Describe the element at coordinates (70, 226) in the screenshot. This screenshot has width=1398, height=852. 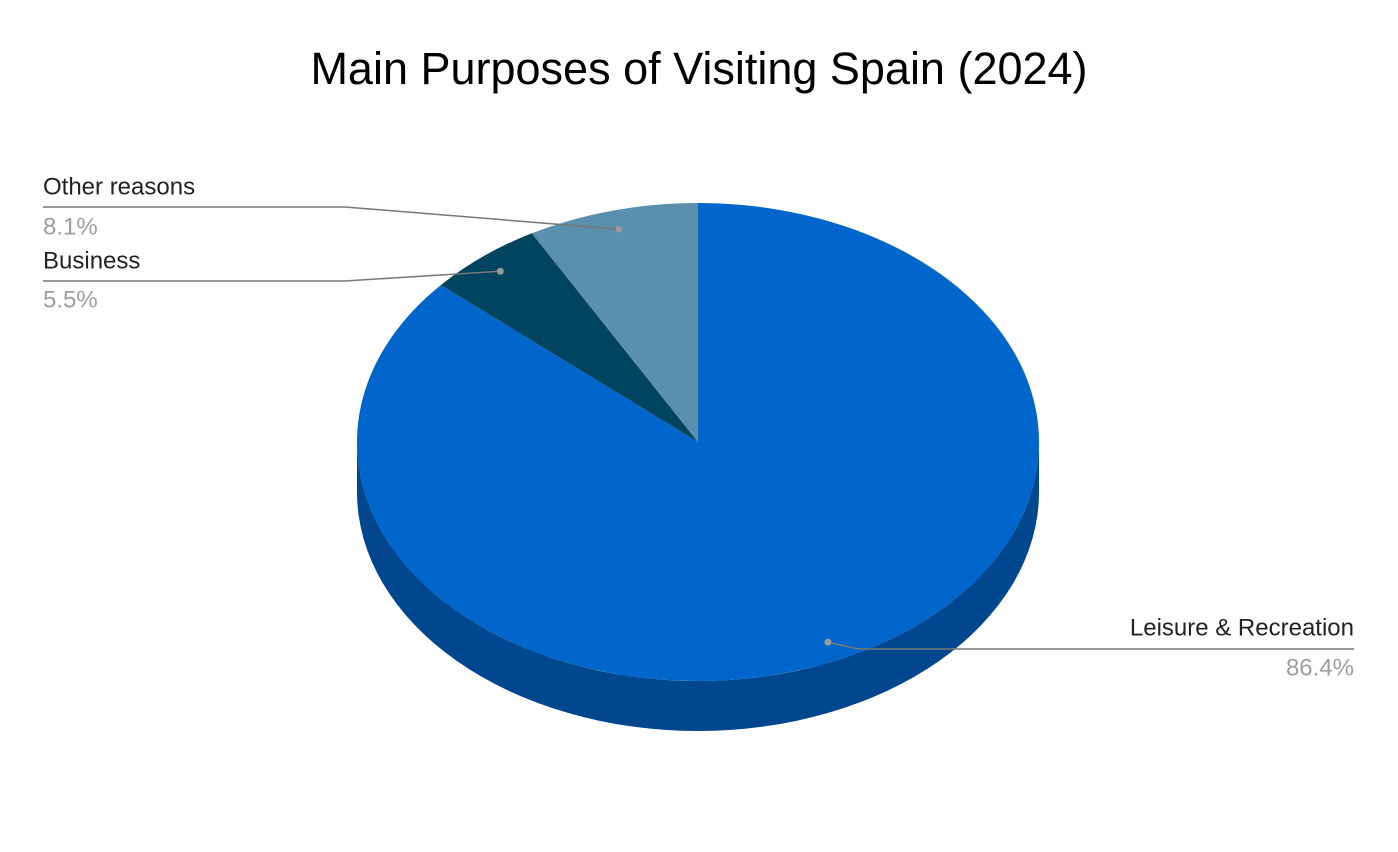
I see `value-label: 8.1%` at that location.